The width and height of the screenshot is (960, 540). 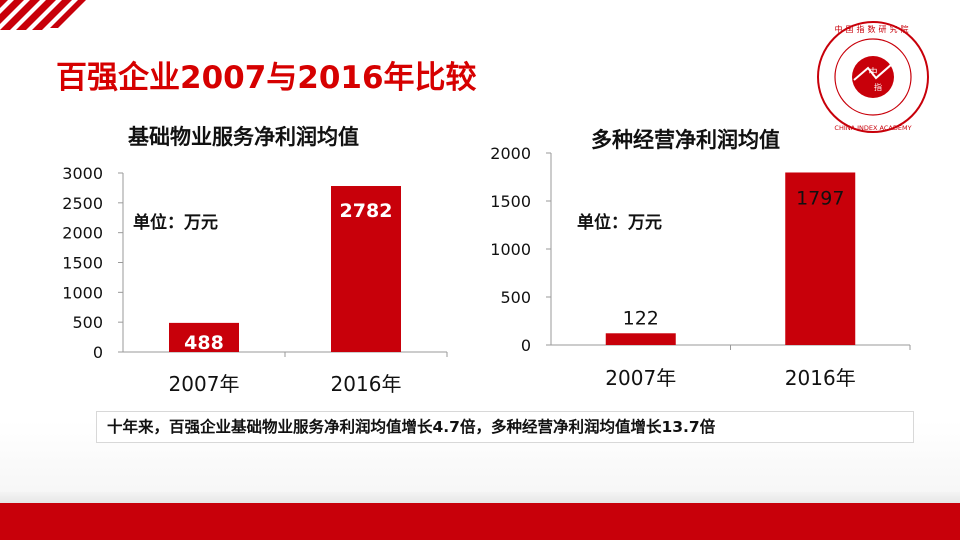 I want to click on data-label: 1797, so click(x=820, y=198).